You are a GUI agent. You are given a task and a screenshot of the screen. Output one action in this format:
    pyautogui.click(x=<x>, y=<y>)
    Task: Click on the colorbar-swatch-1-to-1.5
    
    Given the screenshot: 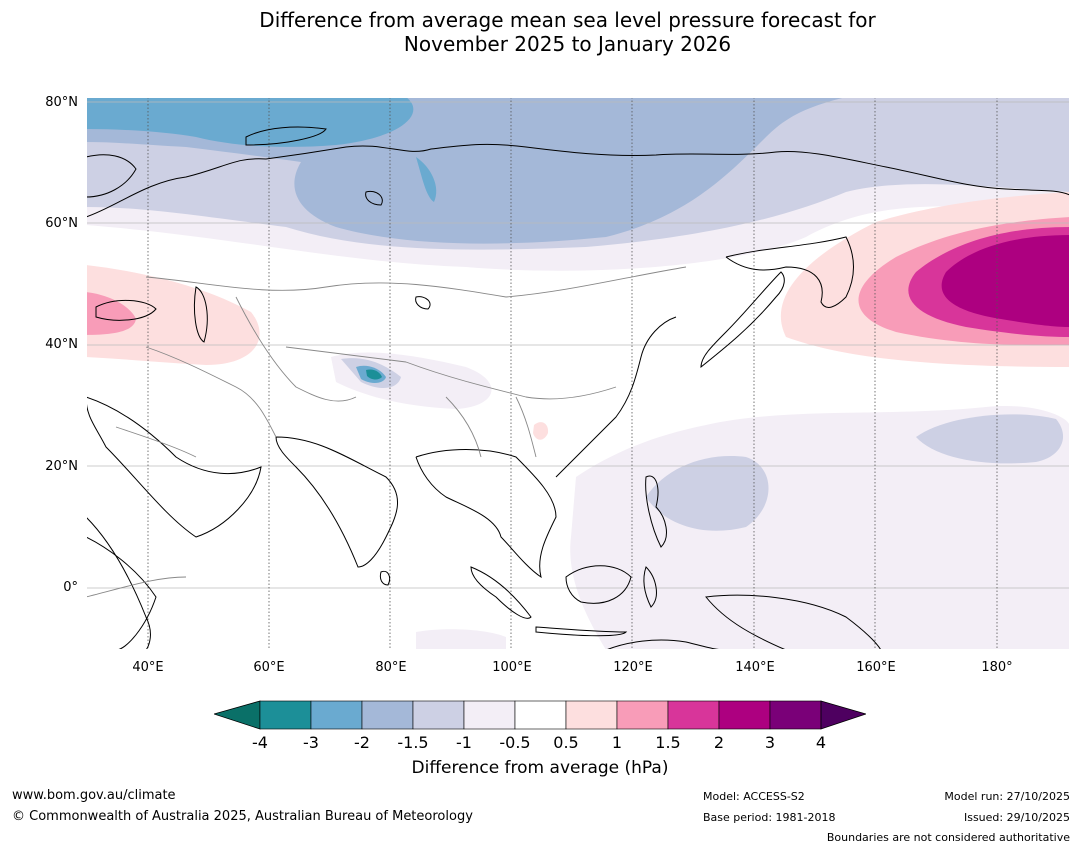 What is the action you would take?
    pyautogui.click(x=642, y=715)
    